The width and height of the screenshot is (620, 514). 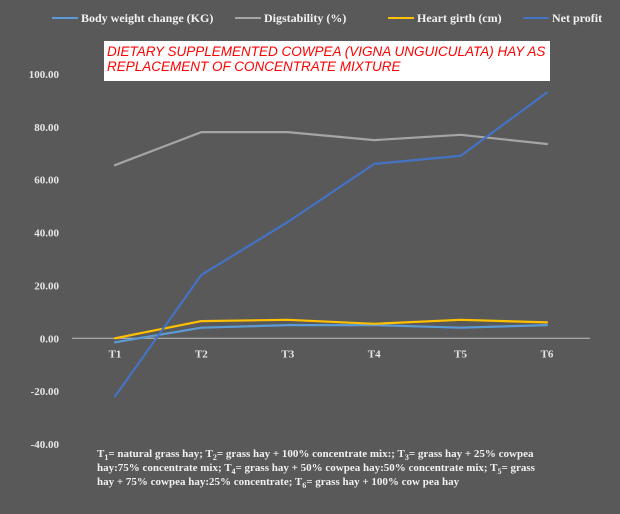 What do you see at coordinates (254, 66) in the screenshot?
I see `chart-title-line-2: REPLACEMENT OF CONCENTRATE MIXTURE` at bounding box center [254, 66].